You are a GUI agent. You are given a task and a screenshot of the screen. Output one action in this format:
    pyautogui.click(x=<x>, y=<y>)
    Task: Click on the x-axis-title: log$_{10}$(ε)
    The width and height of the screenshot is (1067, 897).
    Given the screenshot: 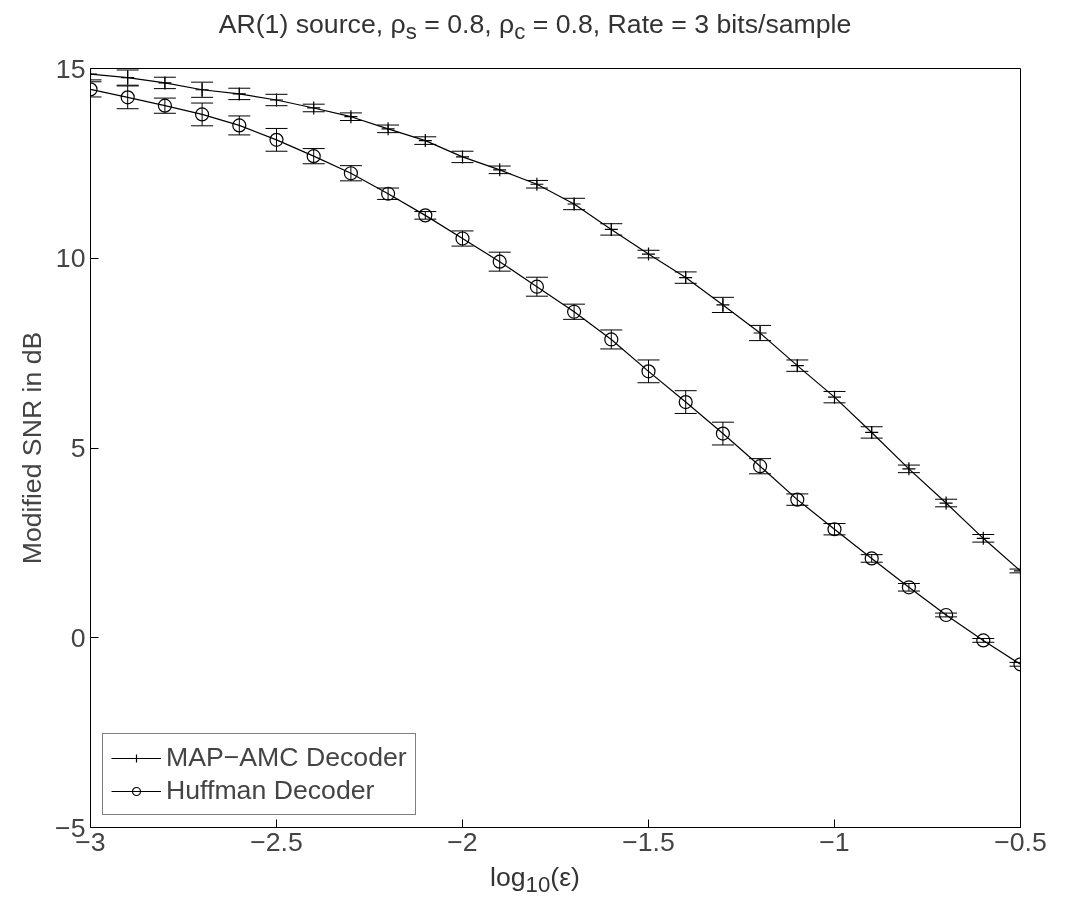 What is the action you would take?
    pyautogui.click(x=535, y=879)
    